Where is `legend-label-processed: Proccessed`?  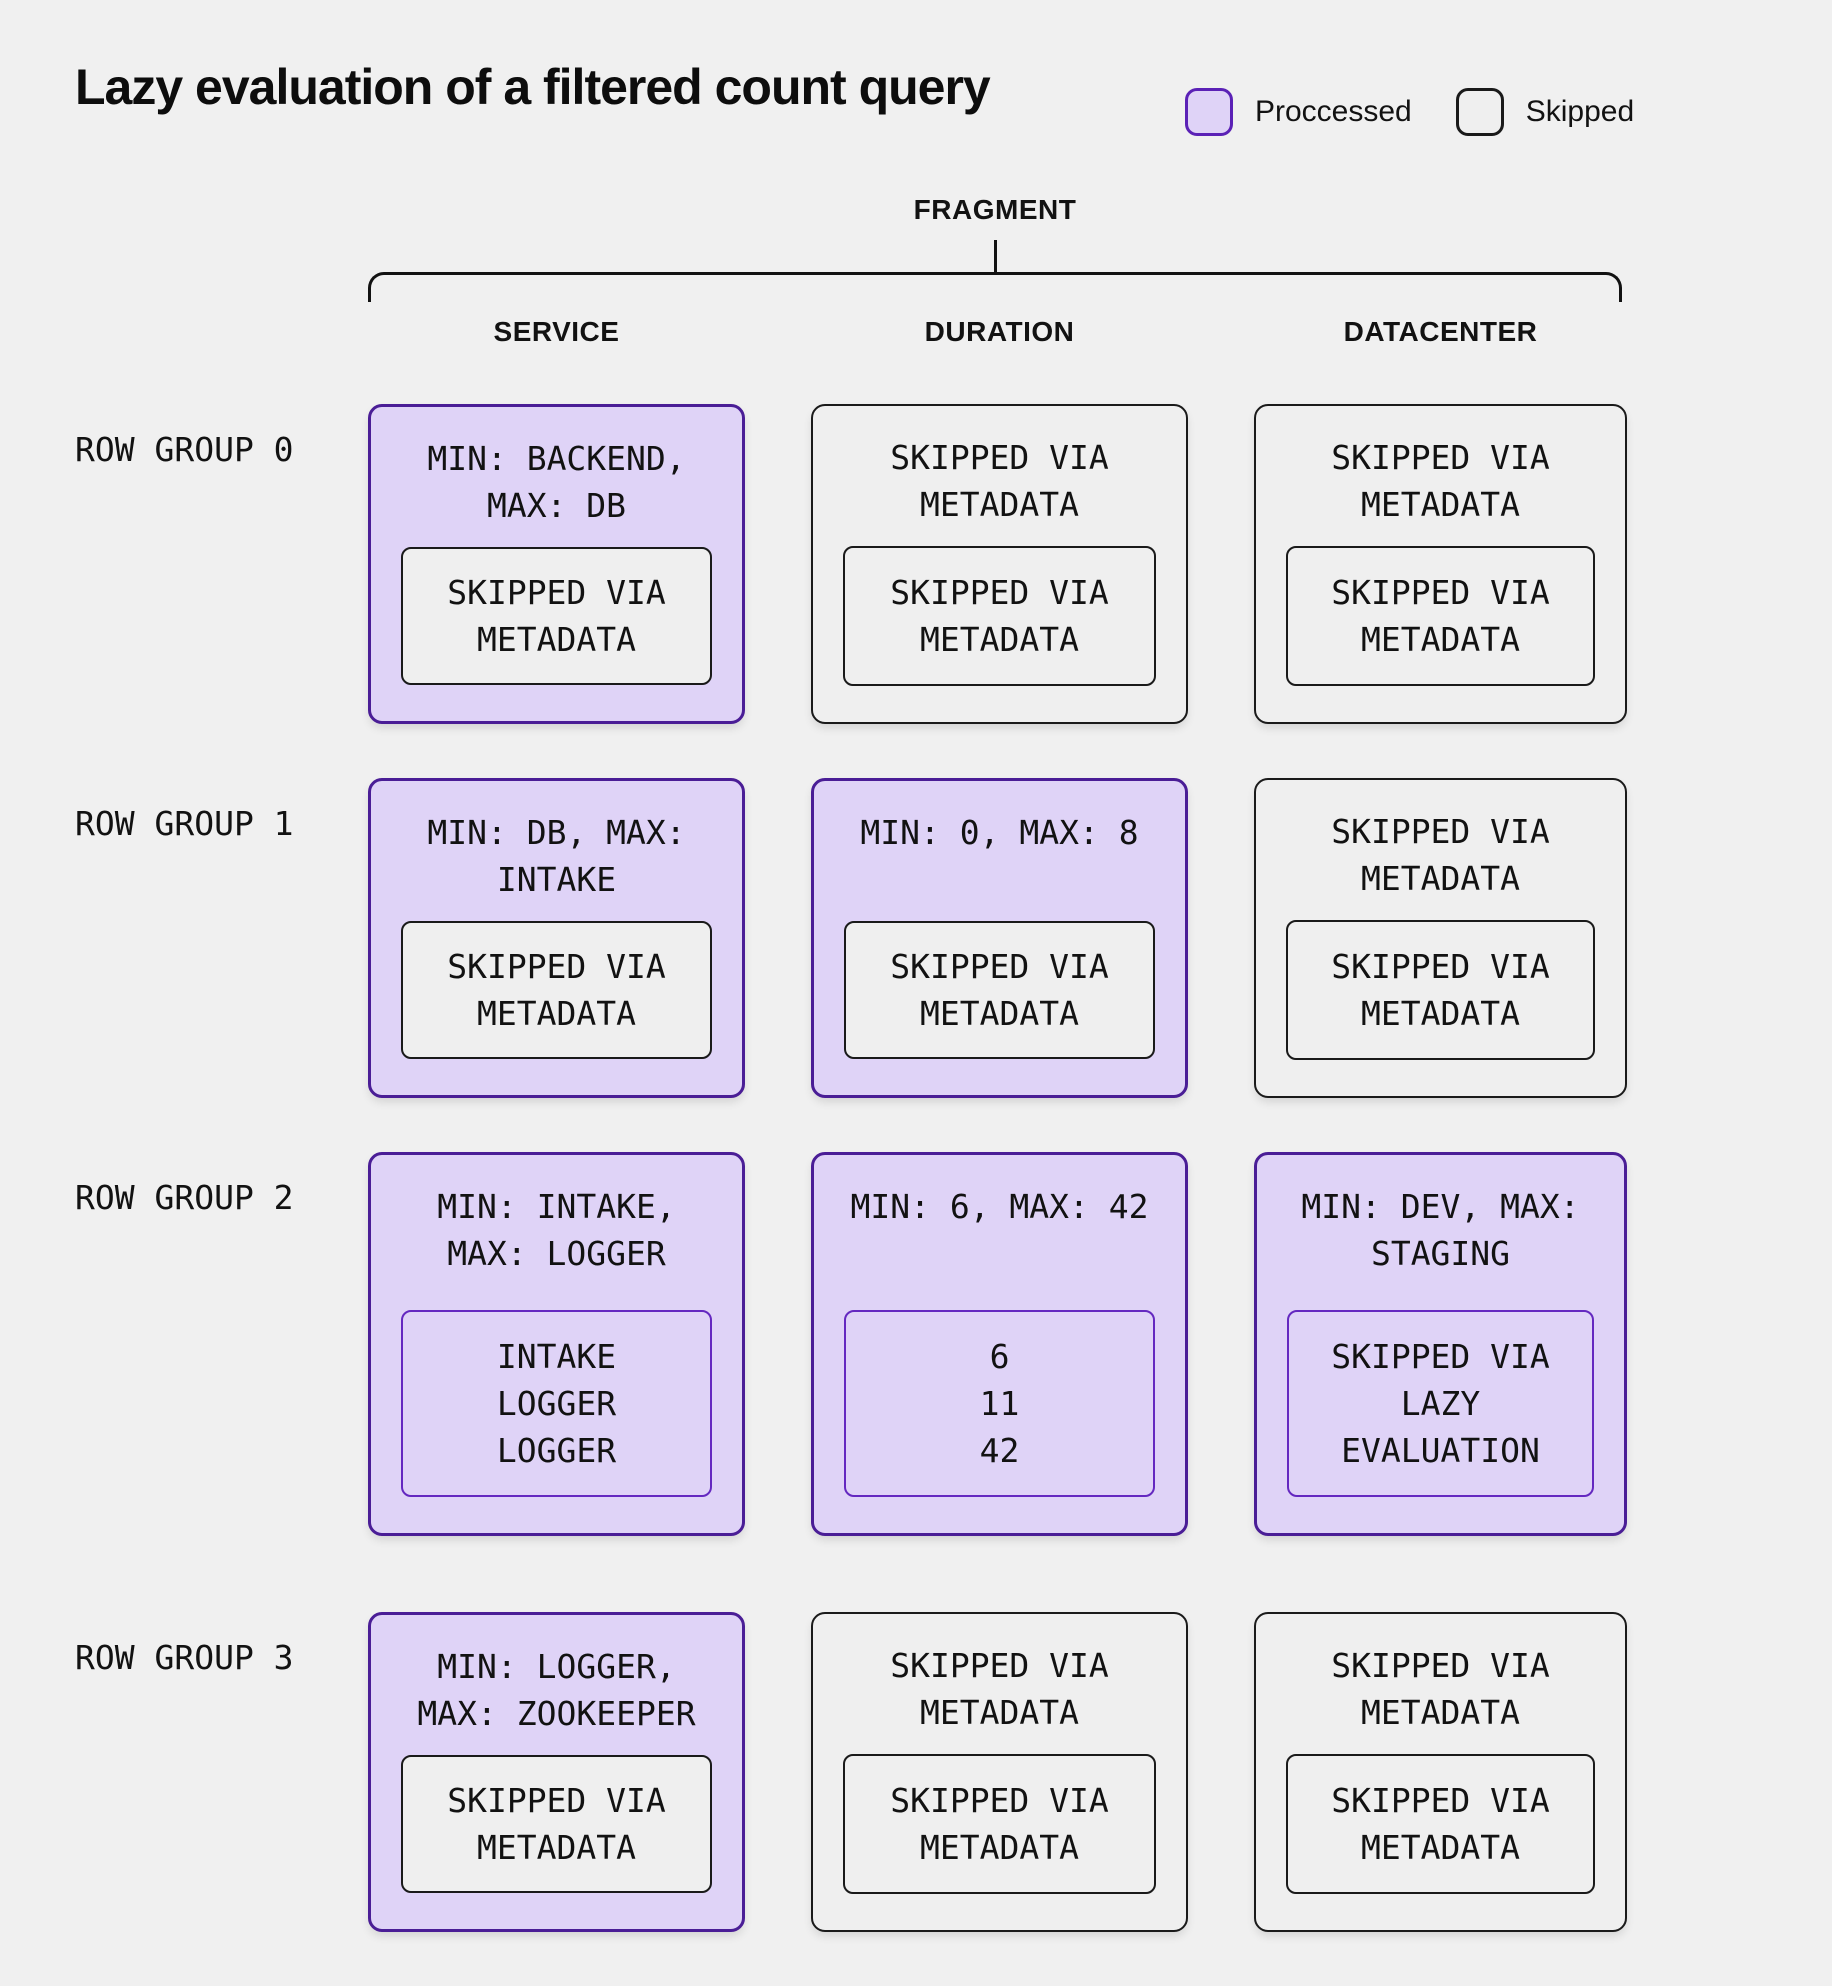 legend-label-processed: Proccessed is located at coordinates (1333, 111).